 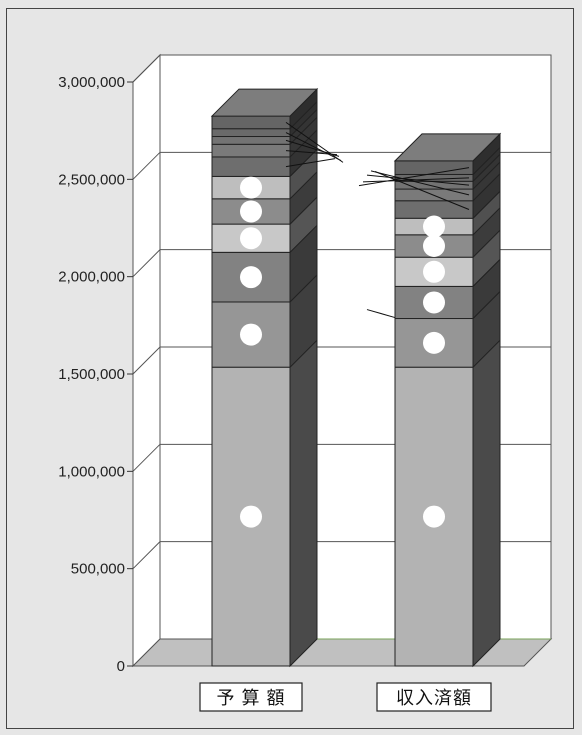 I want to click on y-tick-label: 1,000,000, so click(x=91, y=471).